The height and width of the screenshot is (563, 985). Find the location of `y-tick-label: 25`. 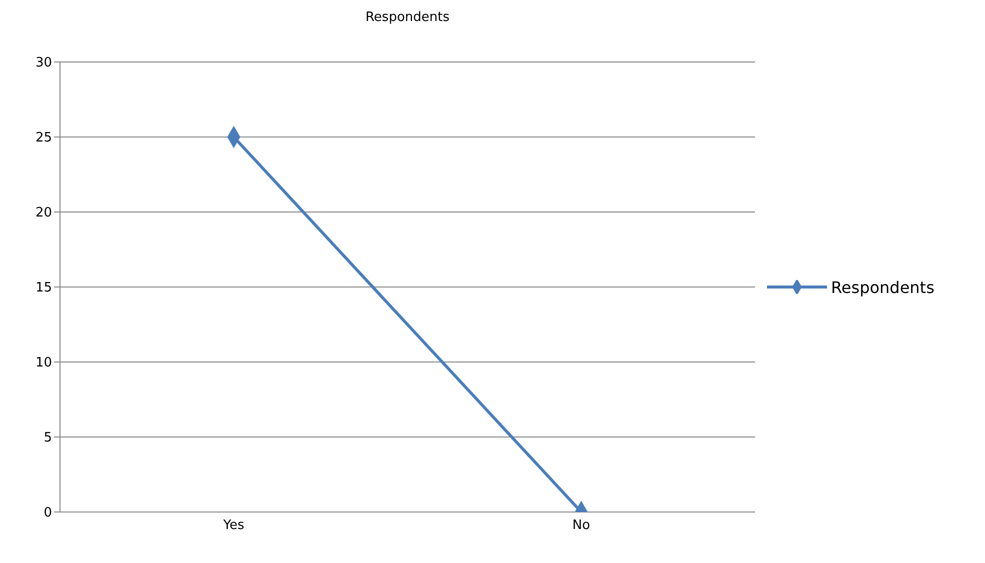

y-tick-label: 25 is located at coordinates (43, 138).